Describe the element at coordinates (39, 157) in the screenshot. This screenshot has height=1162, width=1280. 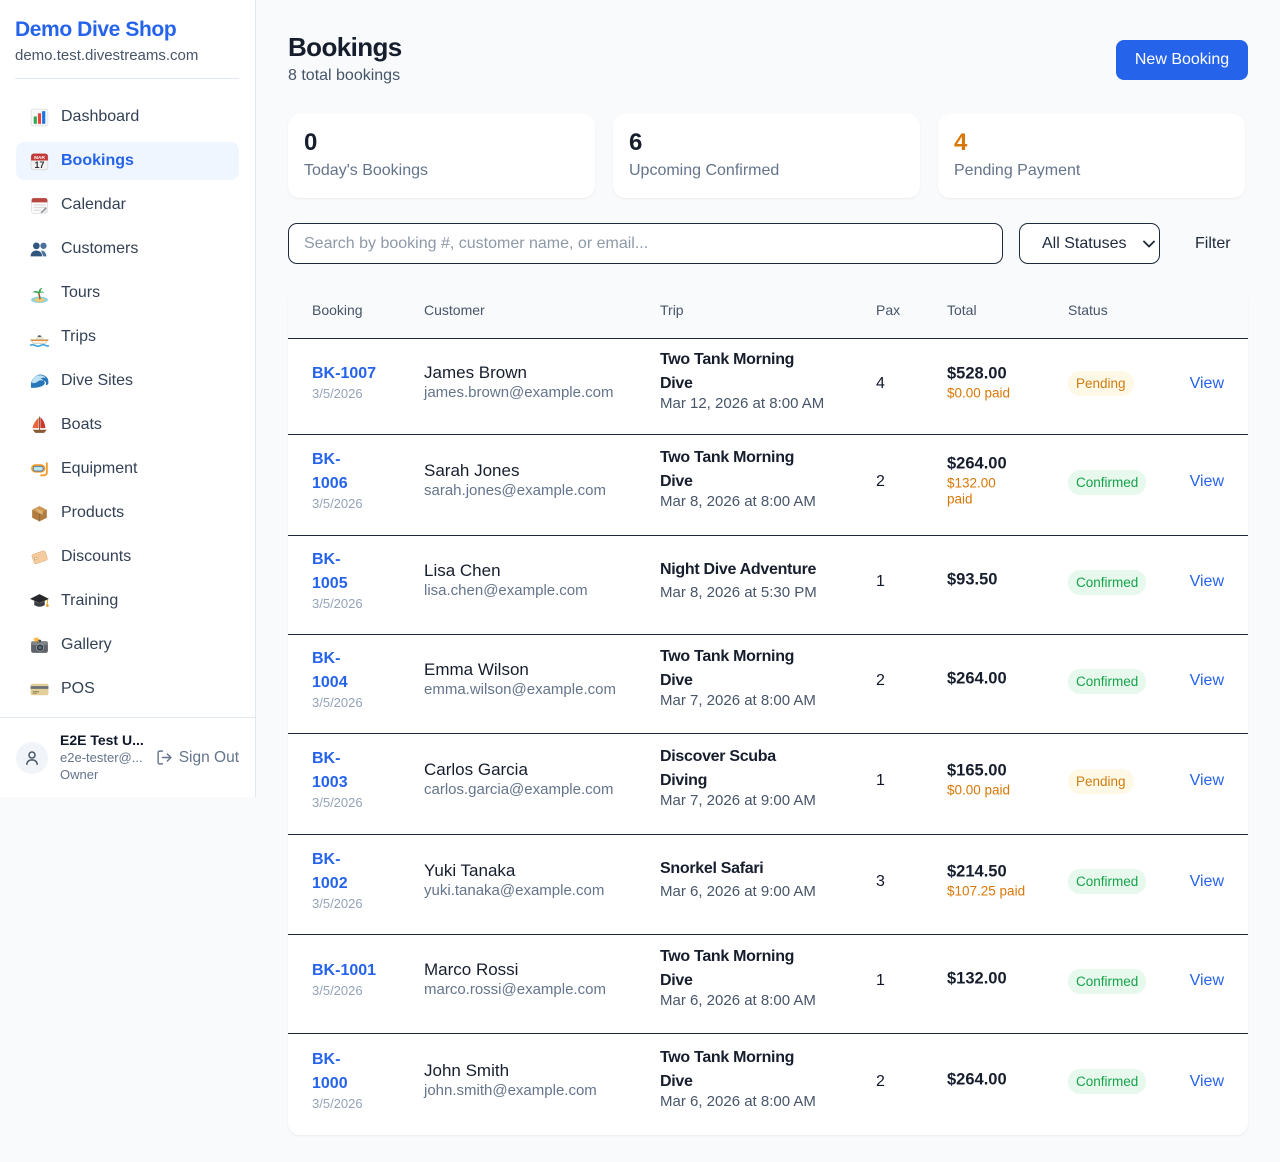
I see `svg-text: MAR` at that location.